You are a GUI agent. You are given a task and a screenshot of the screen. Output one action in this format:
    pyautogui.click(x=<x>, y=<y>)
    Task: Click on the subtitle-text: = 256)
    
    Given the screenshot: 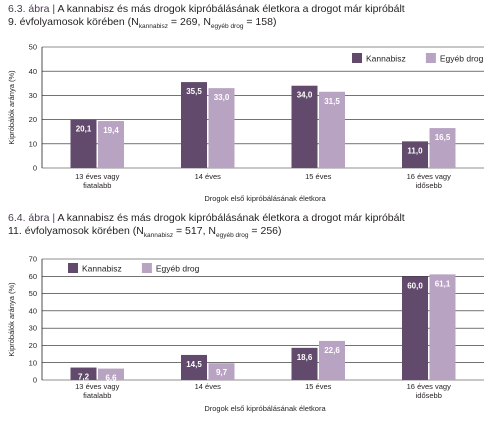 What is the action you would take?
    pyautogui.click(x=265, y=231)
    